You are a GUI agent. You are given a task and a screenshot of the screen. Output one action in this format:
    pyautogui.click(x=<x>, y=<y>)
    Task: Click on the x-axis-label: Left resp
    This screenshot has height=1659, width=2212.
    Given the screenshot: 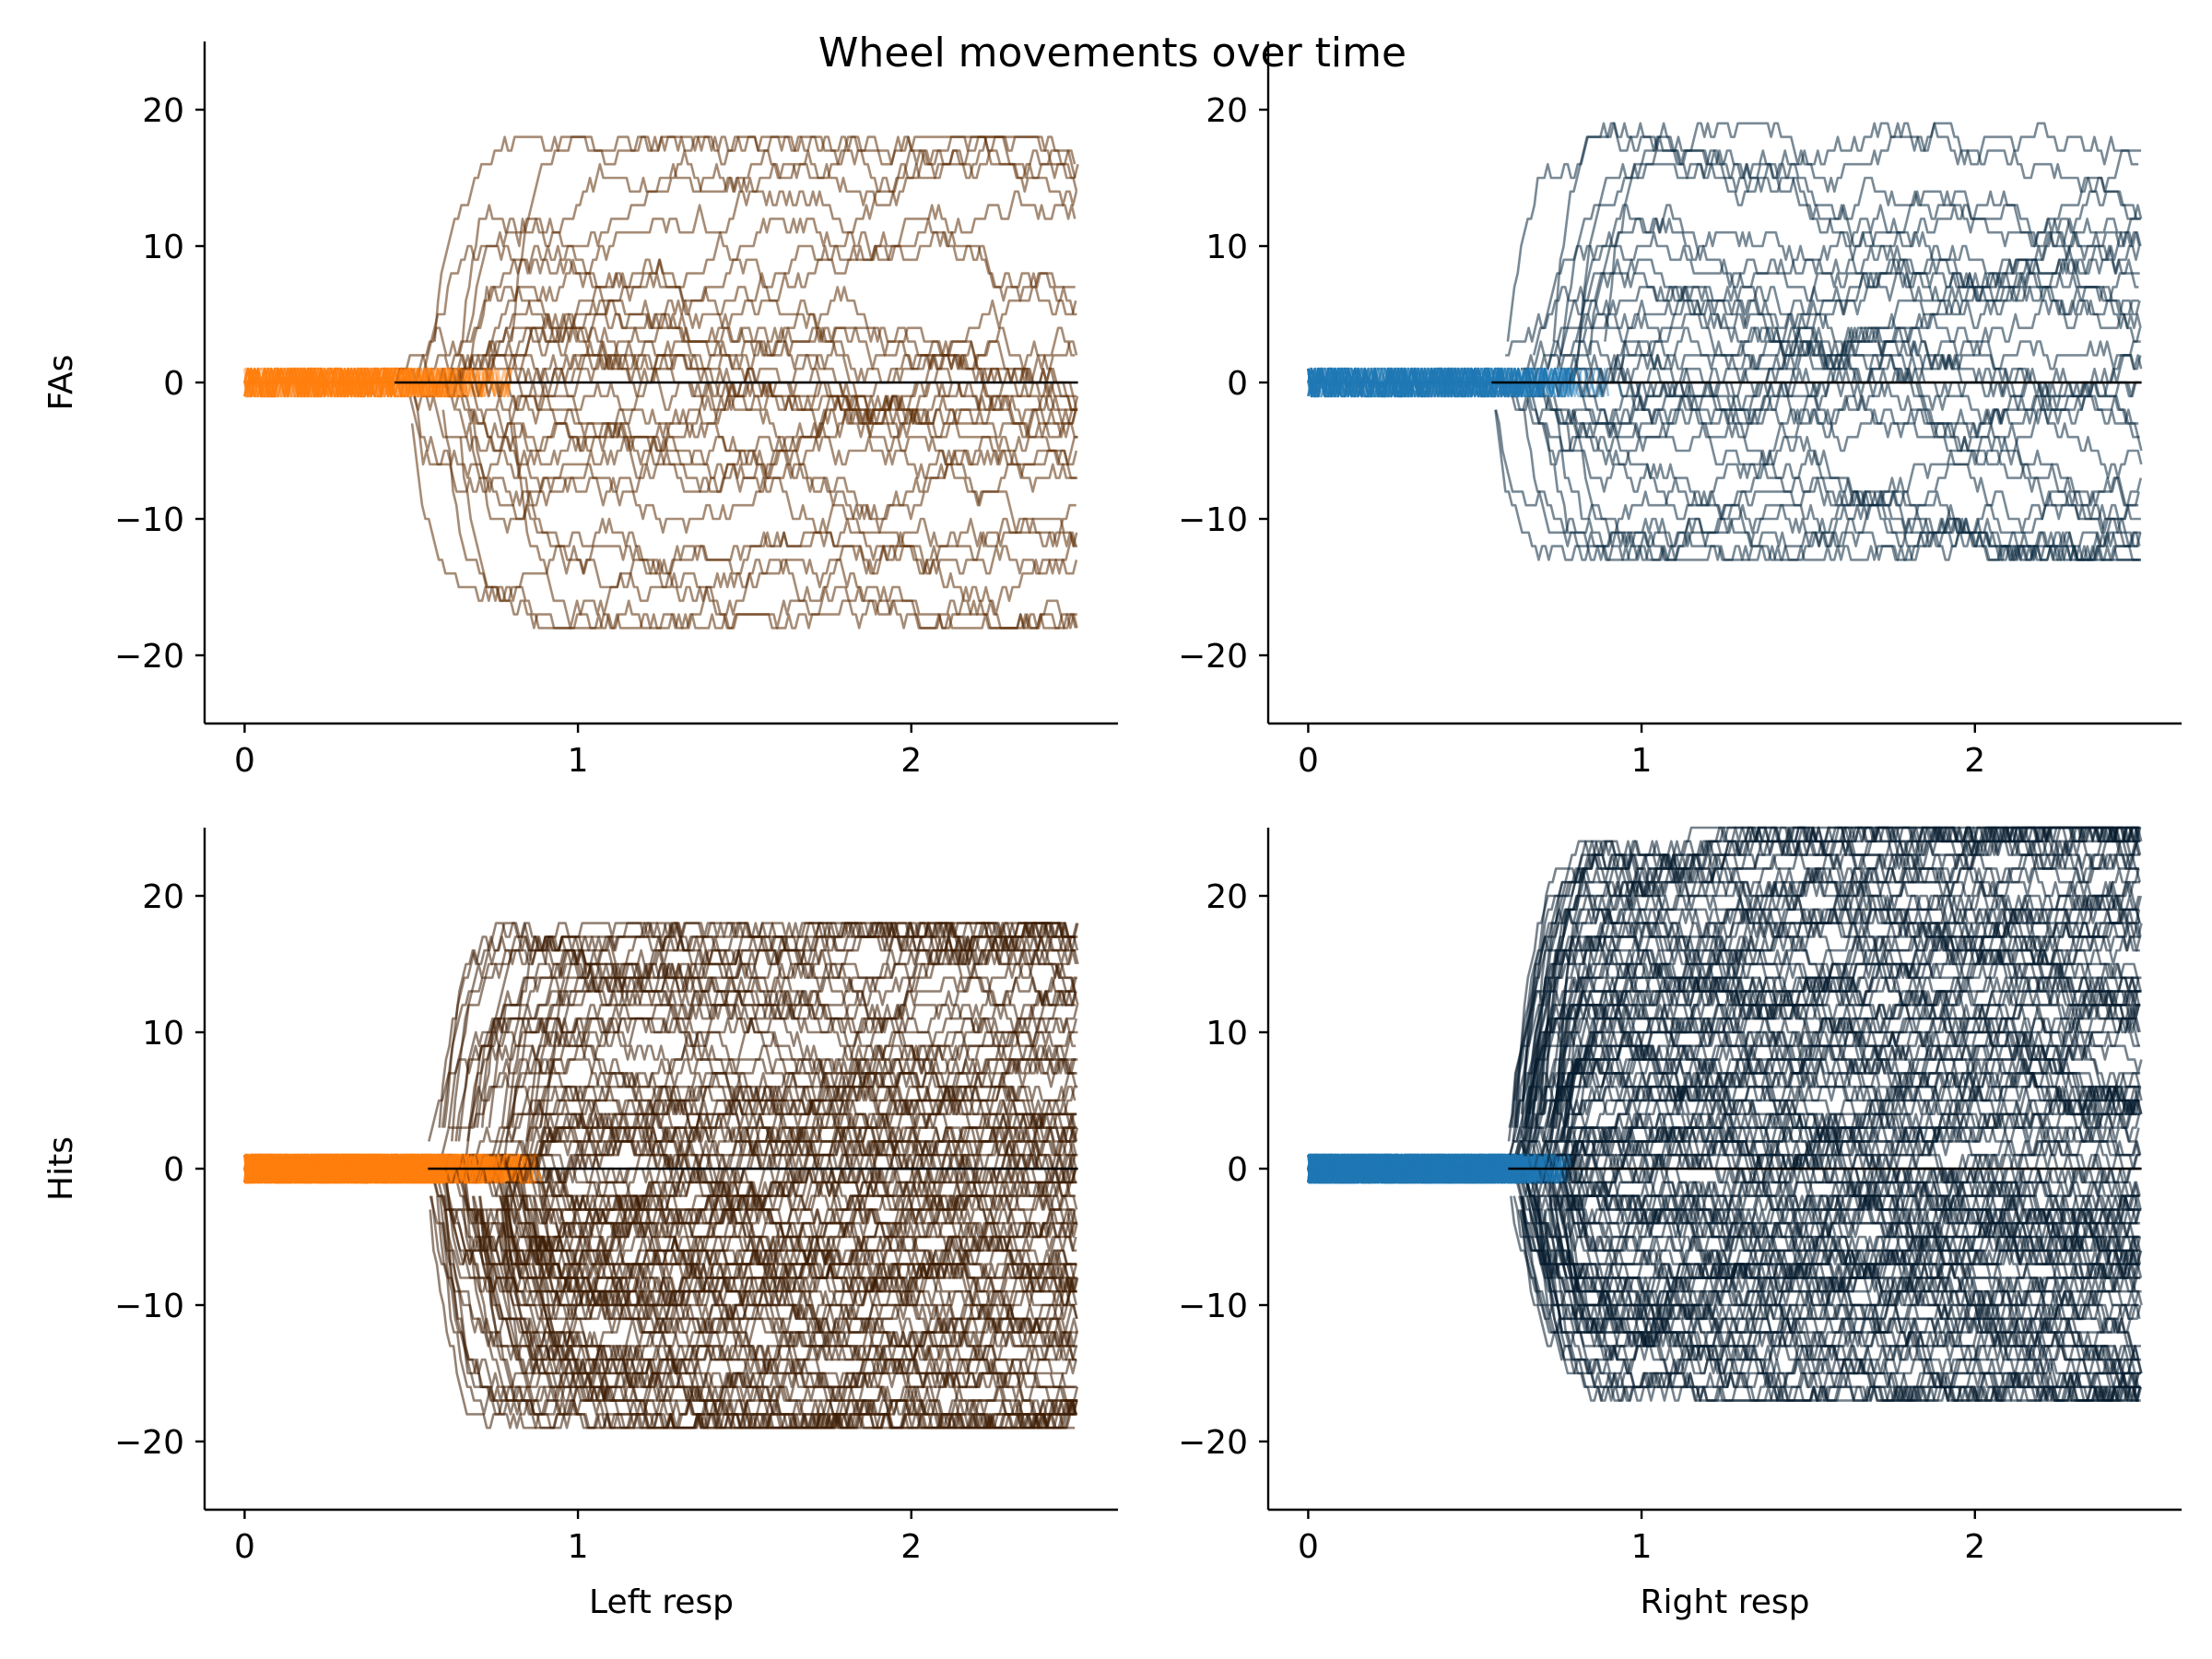 What is the action you would take?
    pyautogui.click(x=661, y=1602)
    